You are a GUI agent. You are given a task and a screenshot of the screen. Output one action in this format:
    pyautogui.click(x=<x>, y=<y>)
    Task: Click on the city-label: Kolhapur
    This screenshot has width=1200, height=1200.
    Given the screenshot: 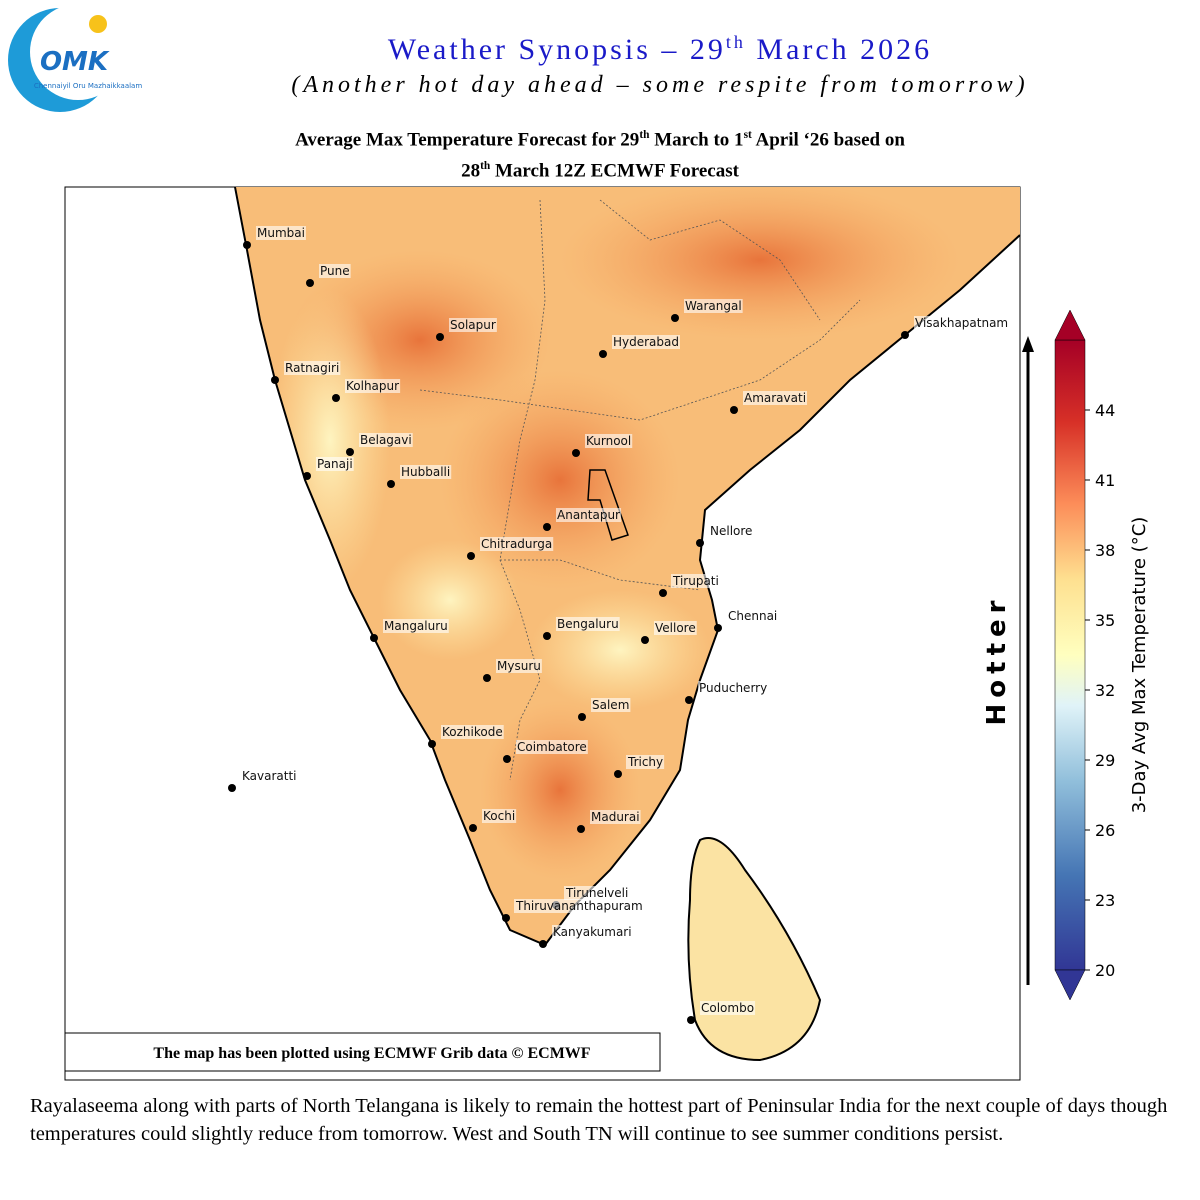 What is the action you would take?
    pyautogui.click(x=372, y=386)
    